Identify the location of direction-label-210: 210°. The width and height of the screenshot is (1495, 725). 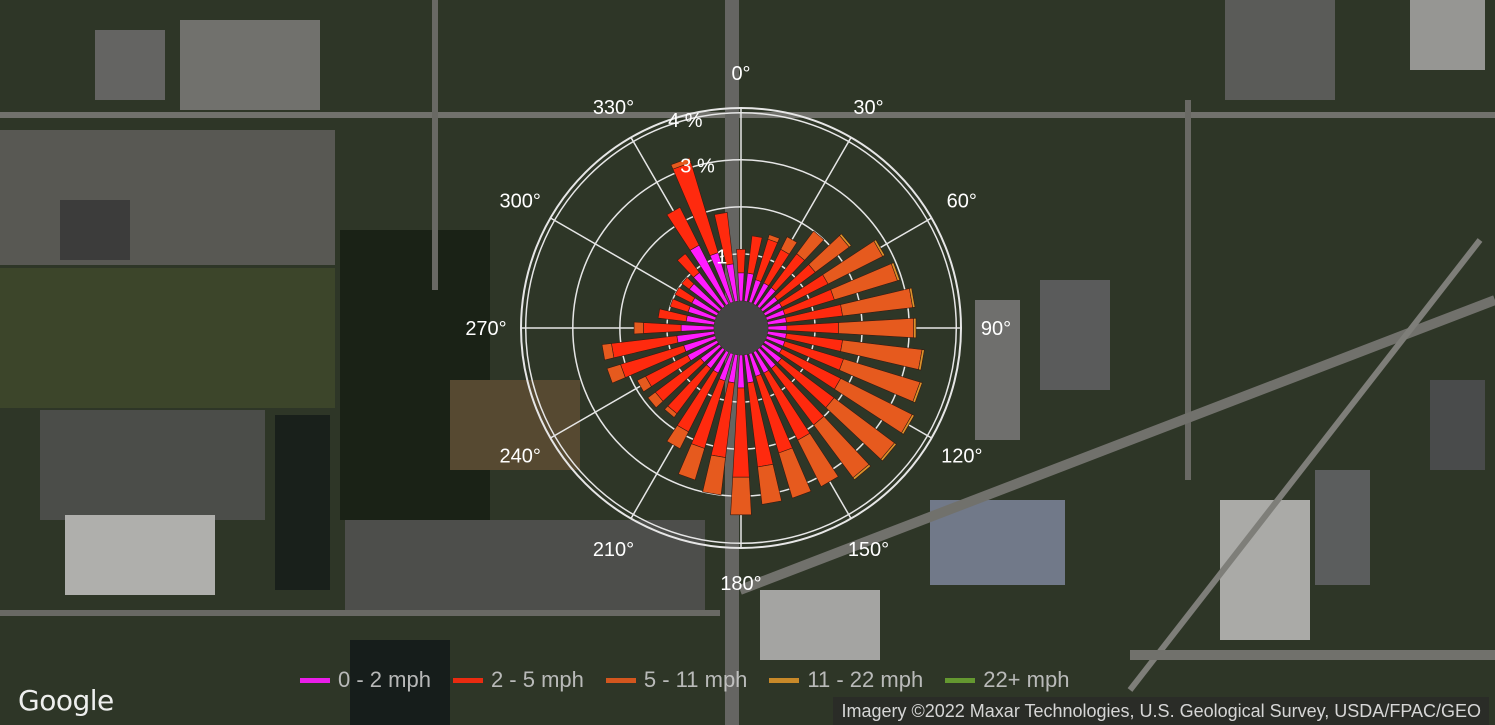
(613, 550).